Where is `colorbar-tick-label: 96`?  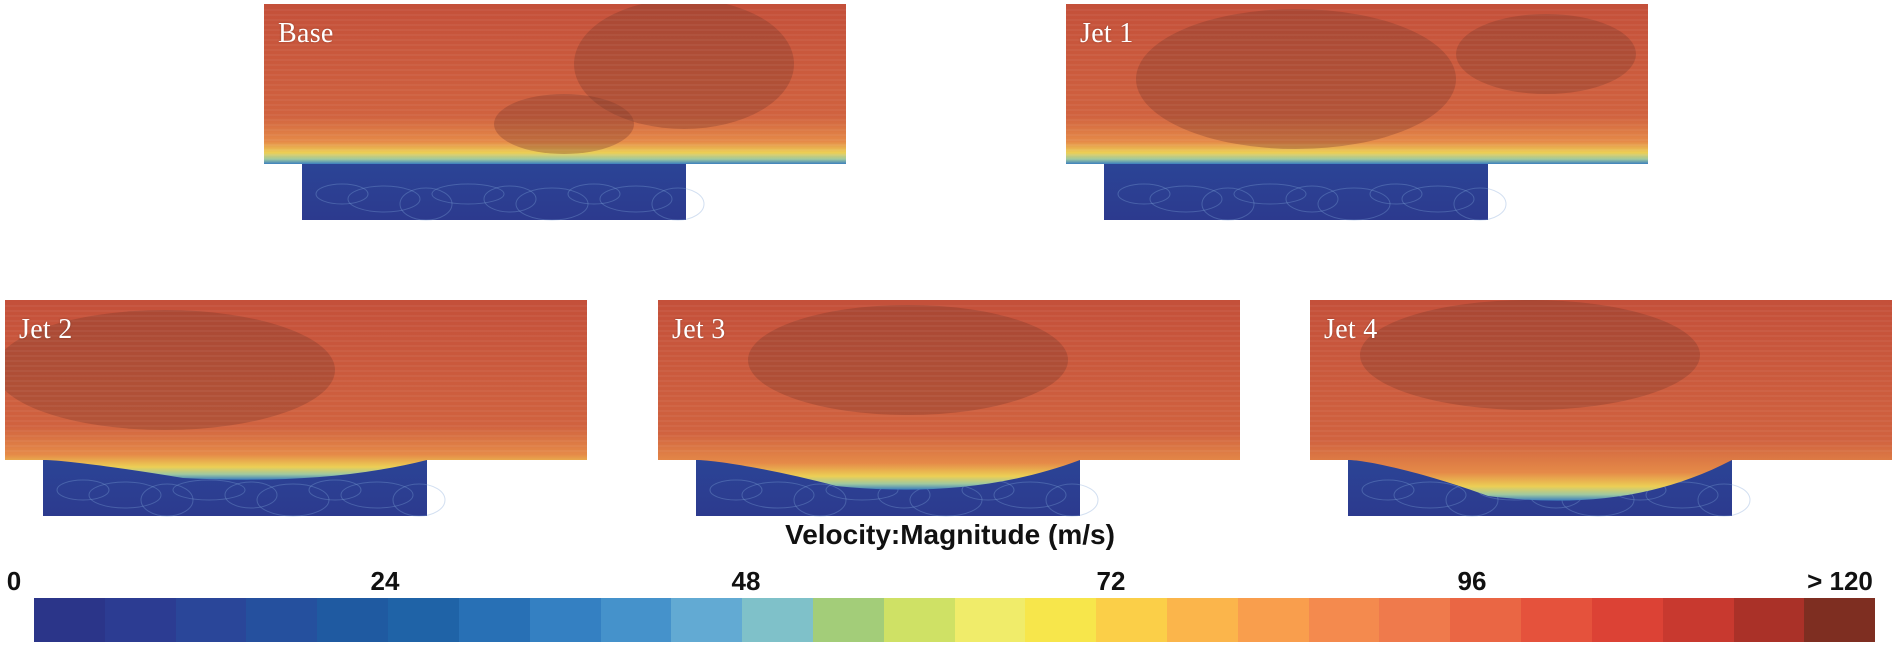 colorbar-tick-label: 96 is located at coordinates (1472, 581).